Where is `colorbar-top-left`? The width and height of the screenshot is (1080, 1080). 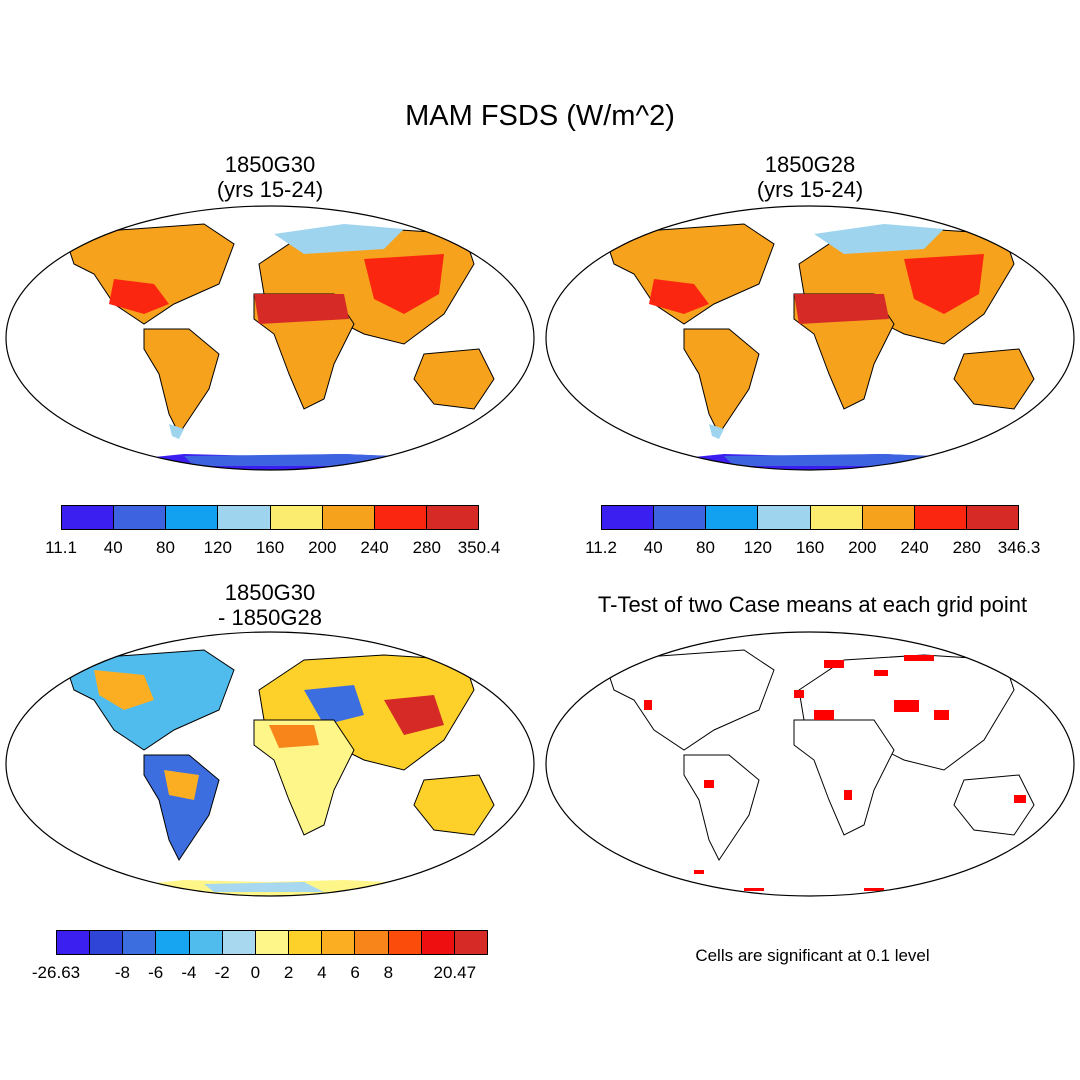 colorbar-top-left is located at coordinates (270, 517).